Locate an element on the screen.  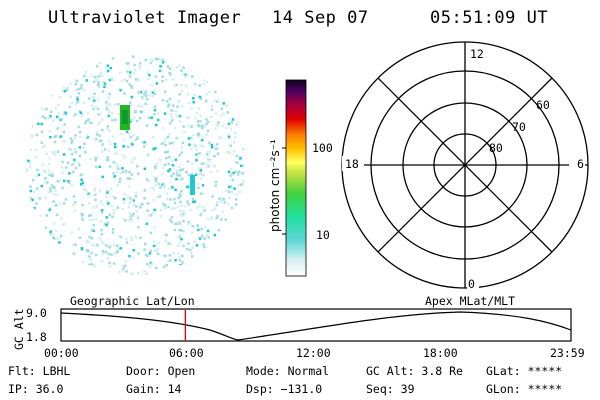
orbit-plot is located at coordinates (316, 325).